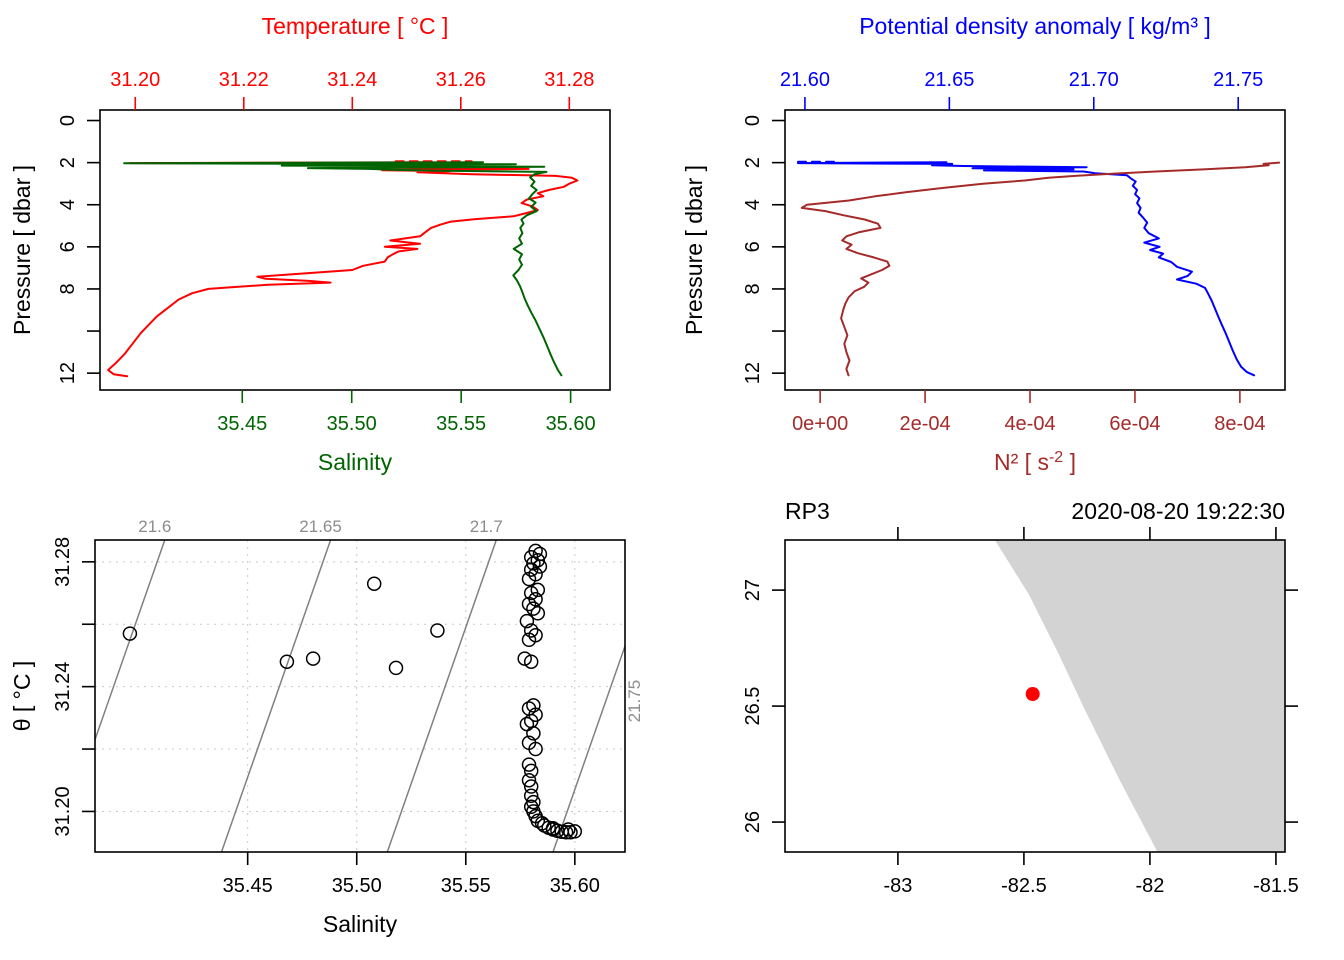 Image resolution: width=1344 pixels, height=960 pixels. Describe the element at coordinates (1056, 457) in the screenshot. I see `n2-axis-title-superscript: -2` at that location.